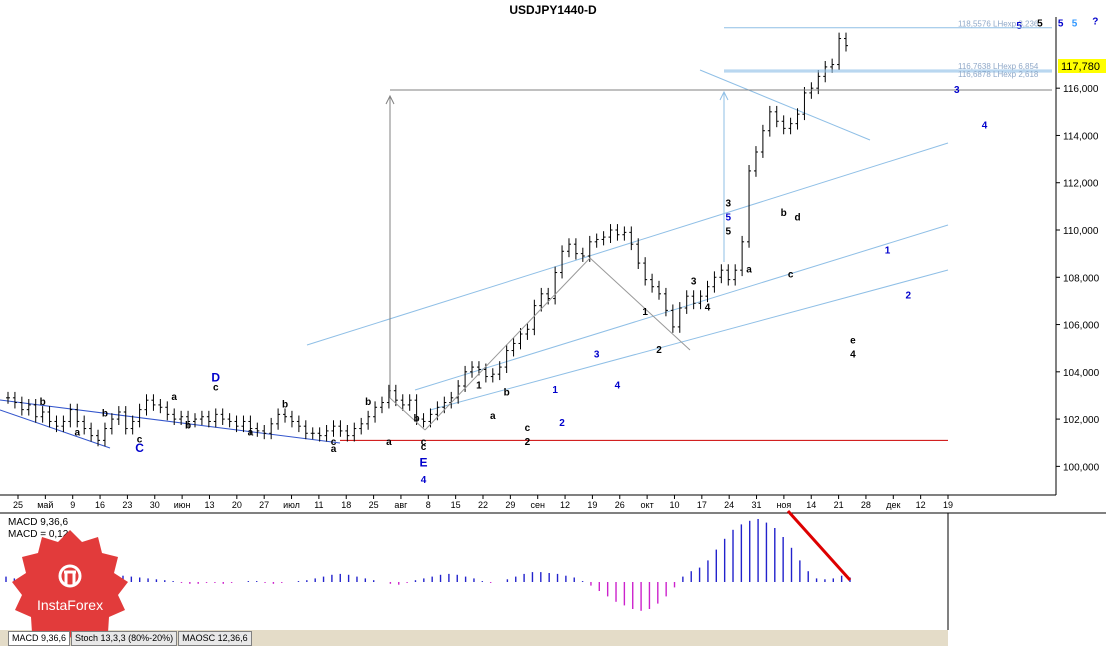 This screenshot has width=1106, height=661. What do you see at coordinates (785, 105) in the screenshot?
I see `projection-line` at bounding box center [785, 105].